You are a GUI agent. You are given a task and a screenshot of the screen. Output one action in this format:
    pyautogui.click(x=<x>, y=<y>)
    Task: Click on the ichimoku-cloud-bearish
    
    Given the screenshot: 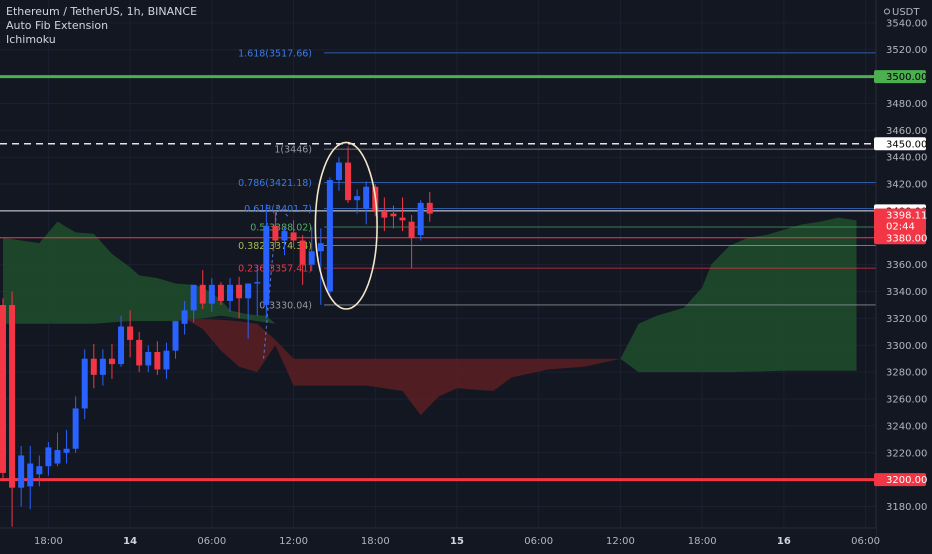 What is the action you would take?
    pyautogui.click(x=402, y=367)
    